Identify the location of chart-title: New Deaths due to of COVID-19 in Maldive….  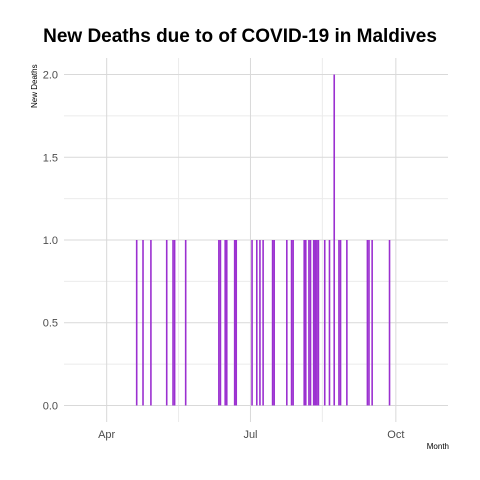
(240, 36).